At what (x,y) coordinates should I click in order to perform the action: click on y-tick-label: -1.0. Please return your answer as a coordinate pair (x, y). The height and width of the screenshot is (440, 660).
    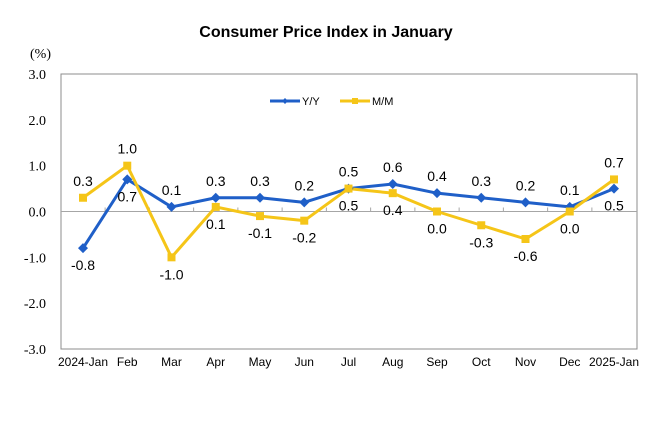
    Looking at the image, I should click on (35, 258).